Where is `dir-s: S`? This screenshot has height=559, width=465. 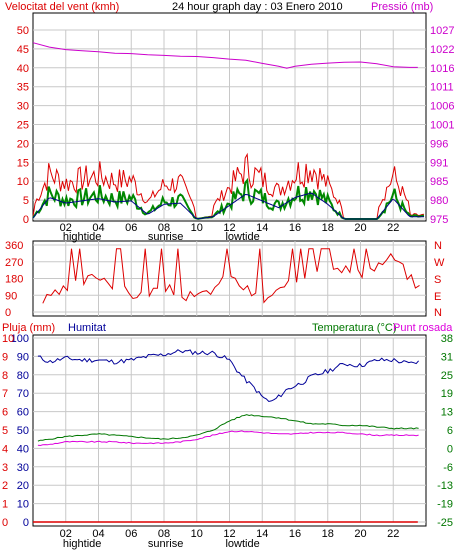 dir-s: S is located at coordinates (437, 280).